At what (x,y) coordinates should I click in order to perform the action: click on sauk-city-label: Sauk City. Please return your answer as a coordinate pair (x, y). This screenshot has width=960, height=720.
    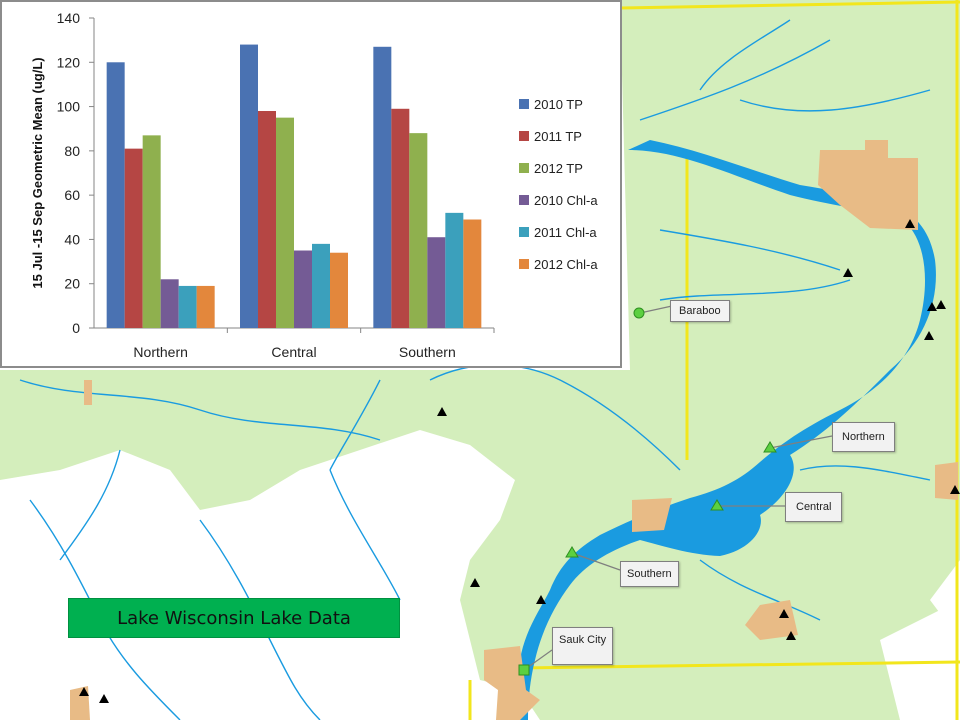
    Looking at the image, I should click on (583, 646).